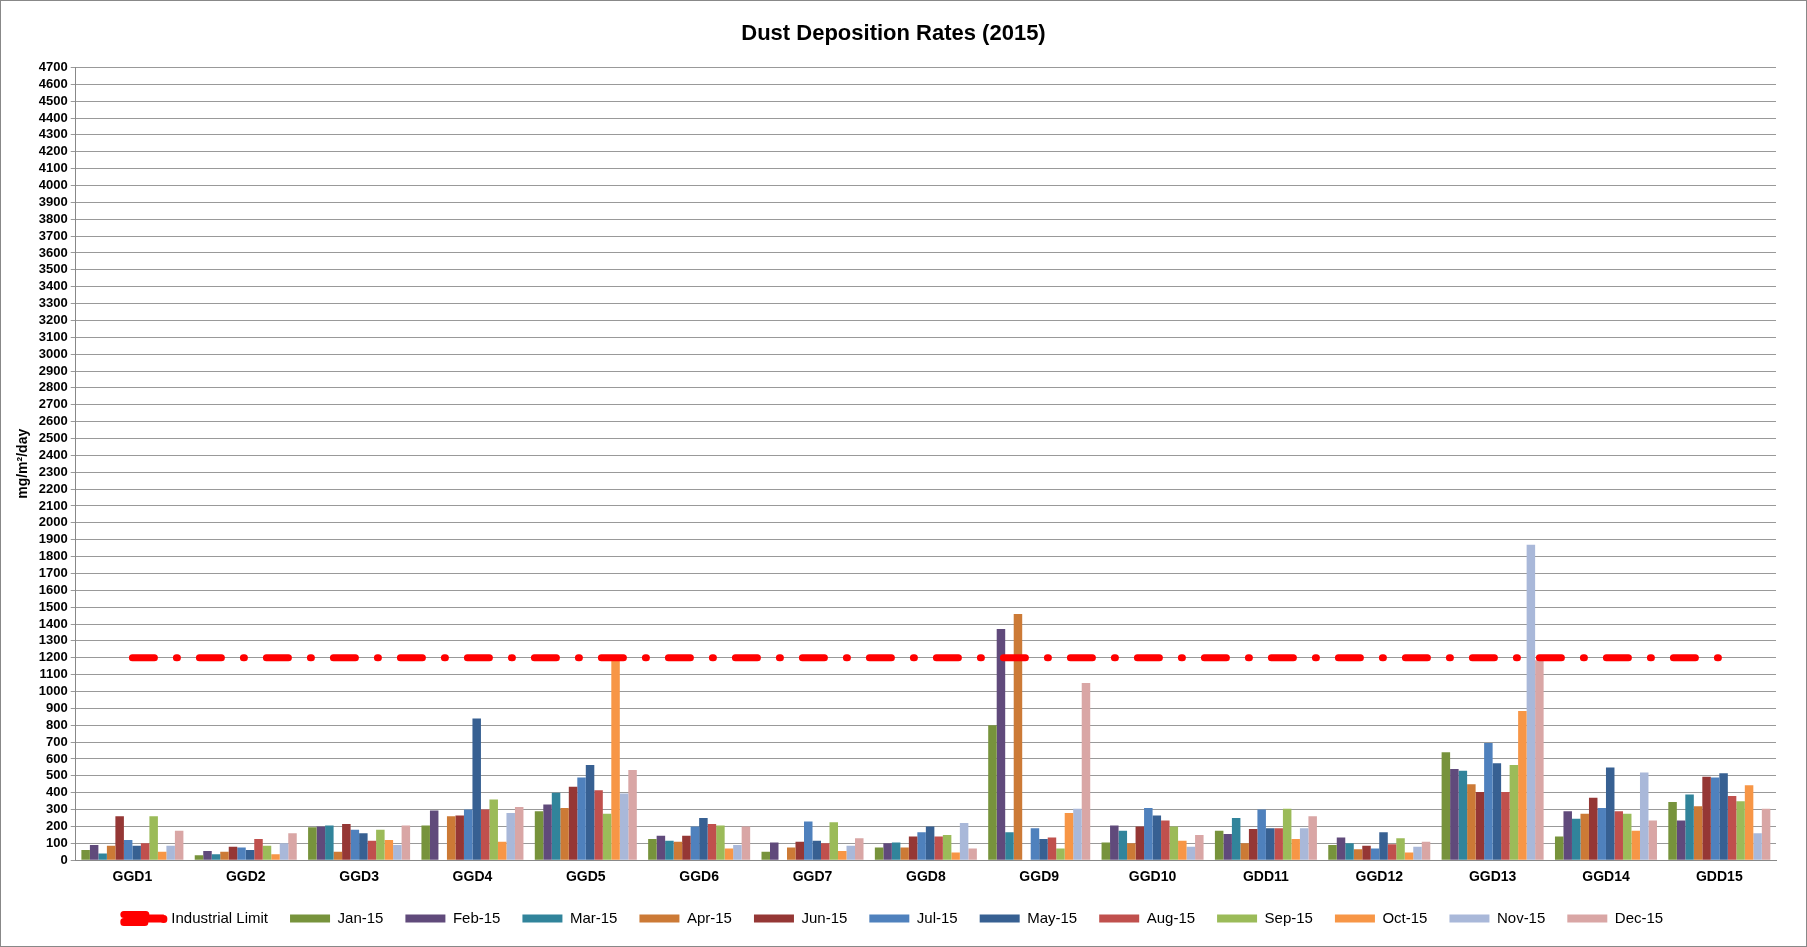 The height and width of the screenshot is (947, 1807). Describe the element at coordinates (57, 758) in the screenshot. I see `y-tick-label: 600` at that location.